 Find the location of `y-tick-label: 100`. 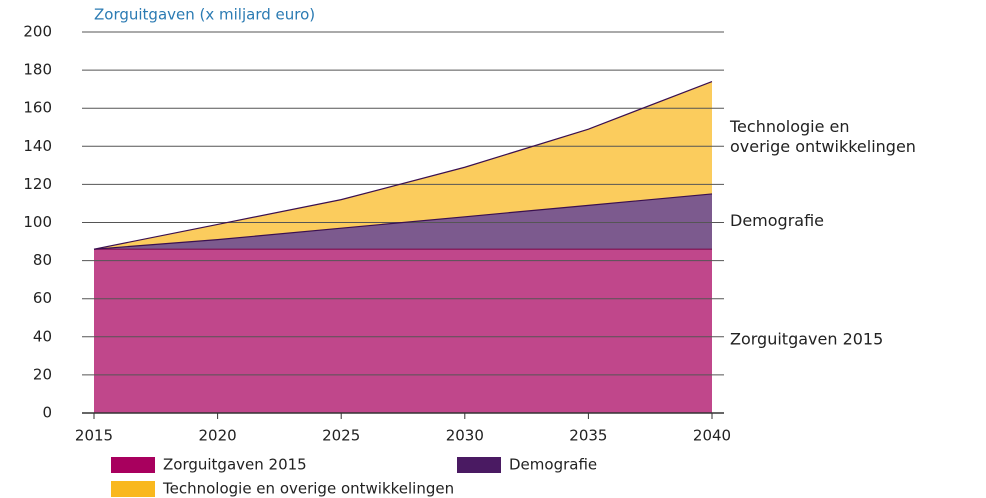

y-tick-label: 100 is located at coordinates (37, 222).